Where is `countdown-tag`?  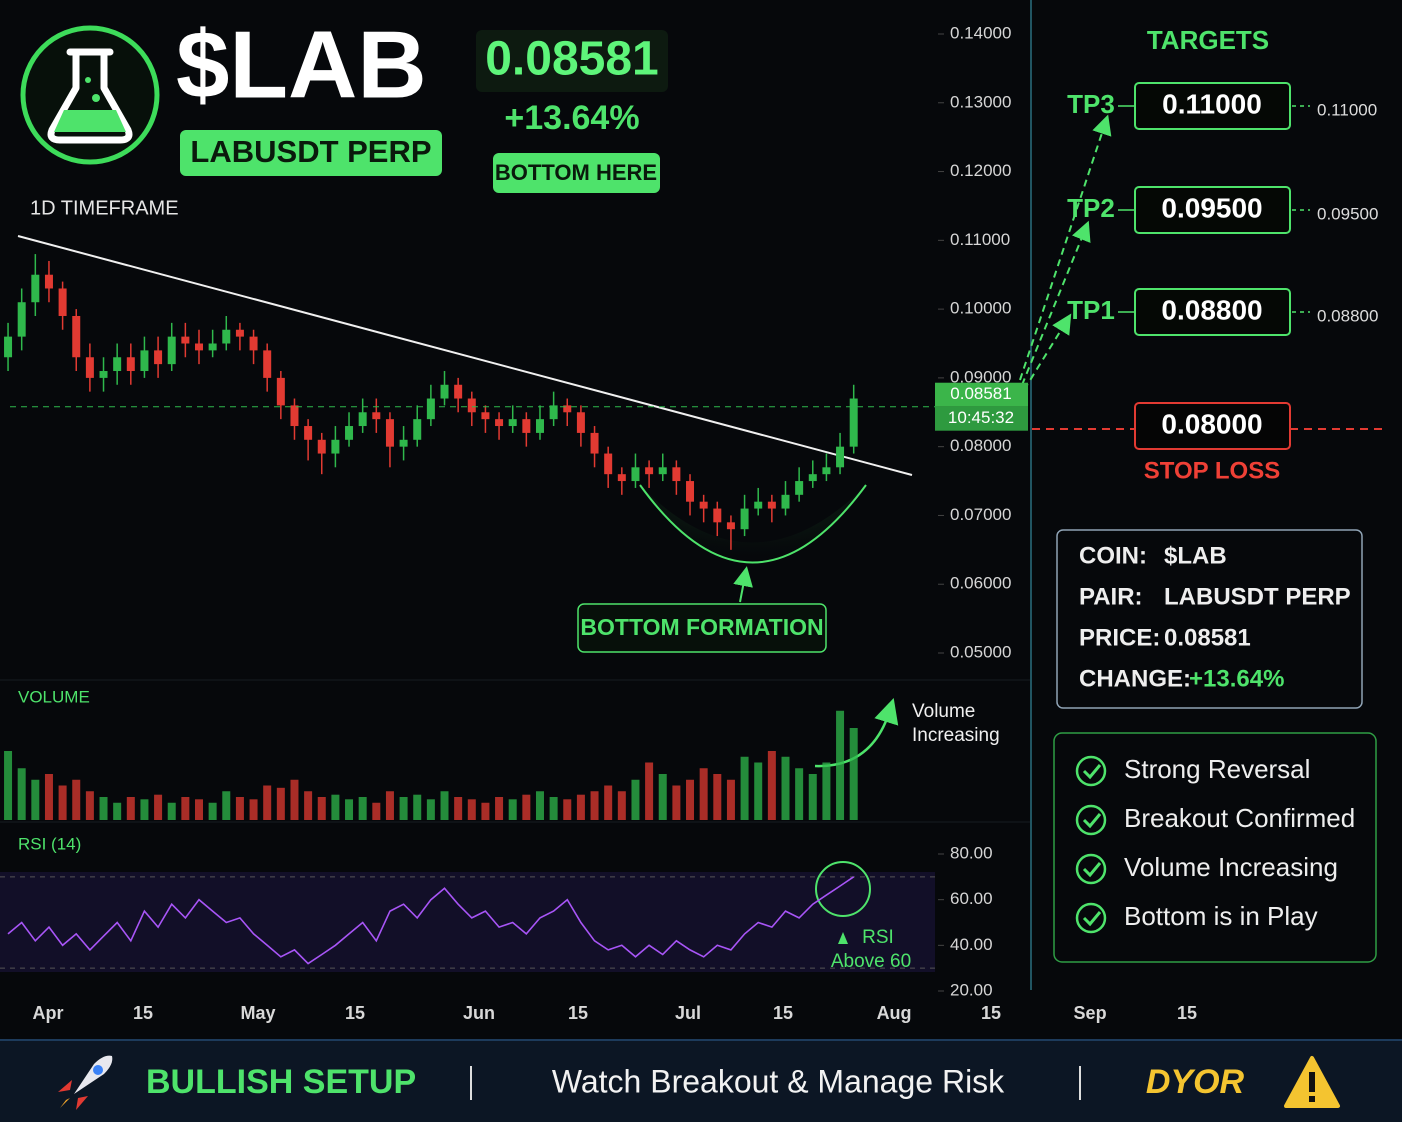
countdown-tag is located at coordinates (981, 418).